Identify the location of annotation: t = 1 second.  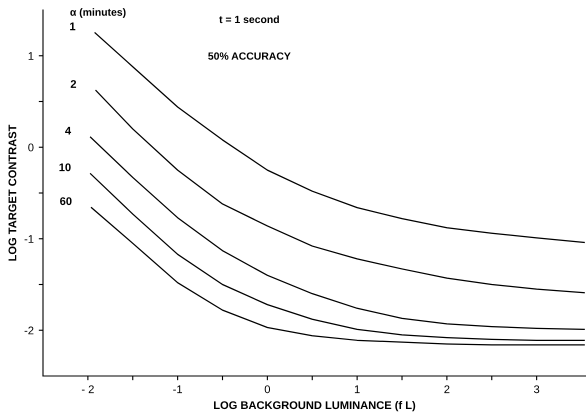
(249, 19).